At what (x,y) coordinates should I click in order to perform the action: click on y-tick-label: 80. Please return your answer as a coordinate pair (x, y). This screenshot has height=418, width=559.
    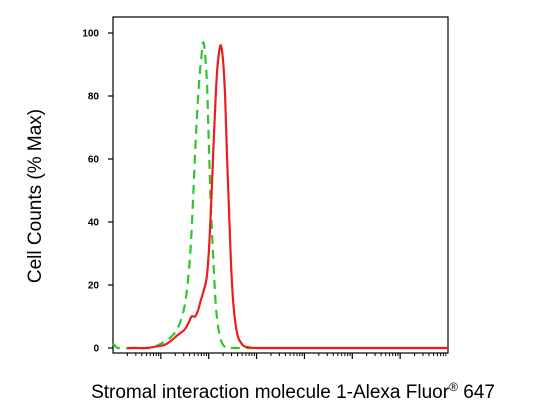
    Looking at the image, I should click on (94, 97).